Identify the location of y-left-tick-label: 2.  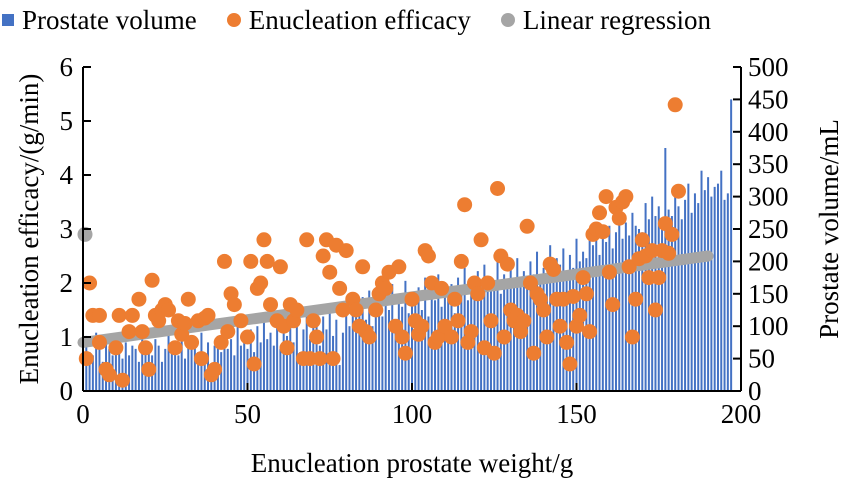
(67, 283).